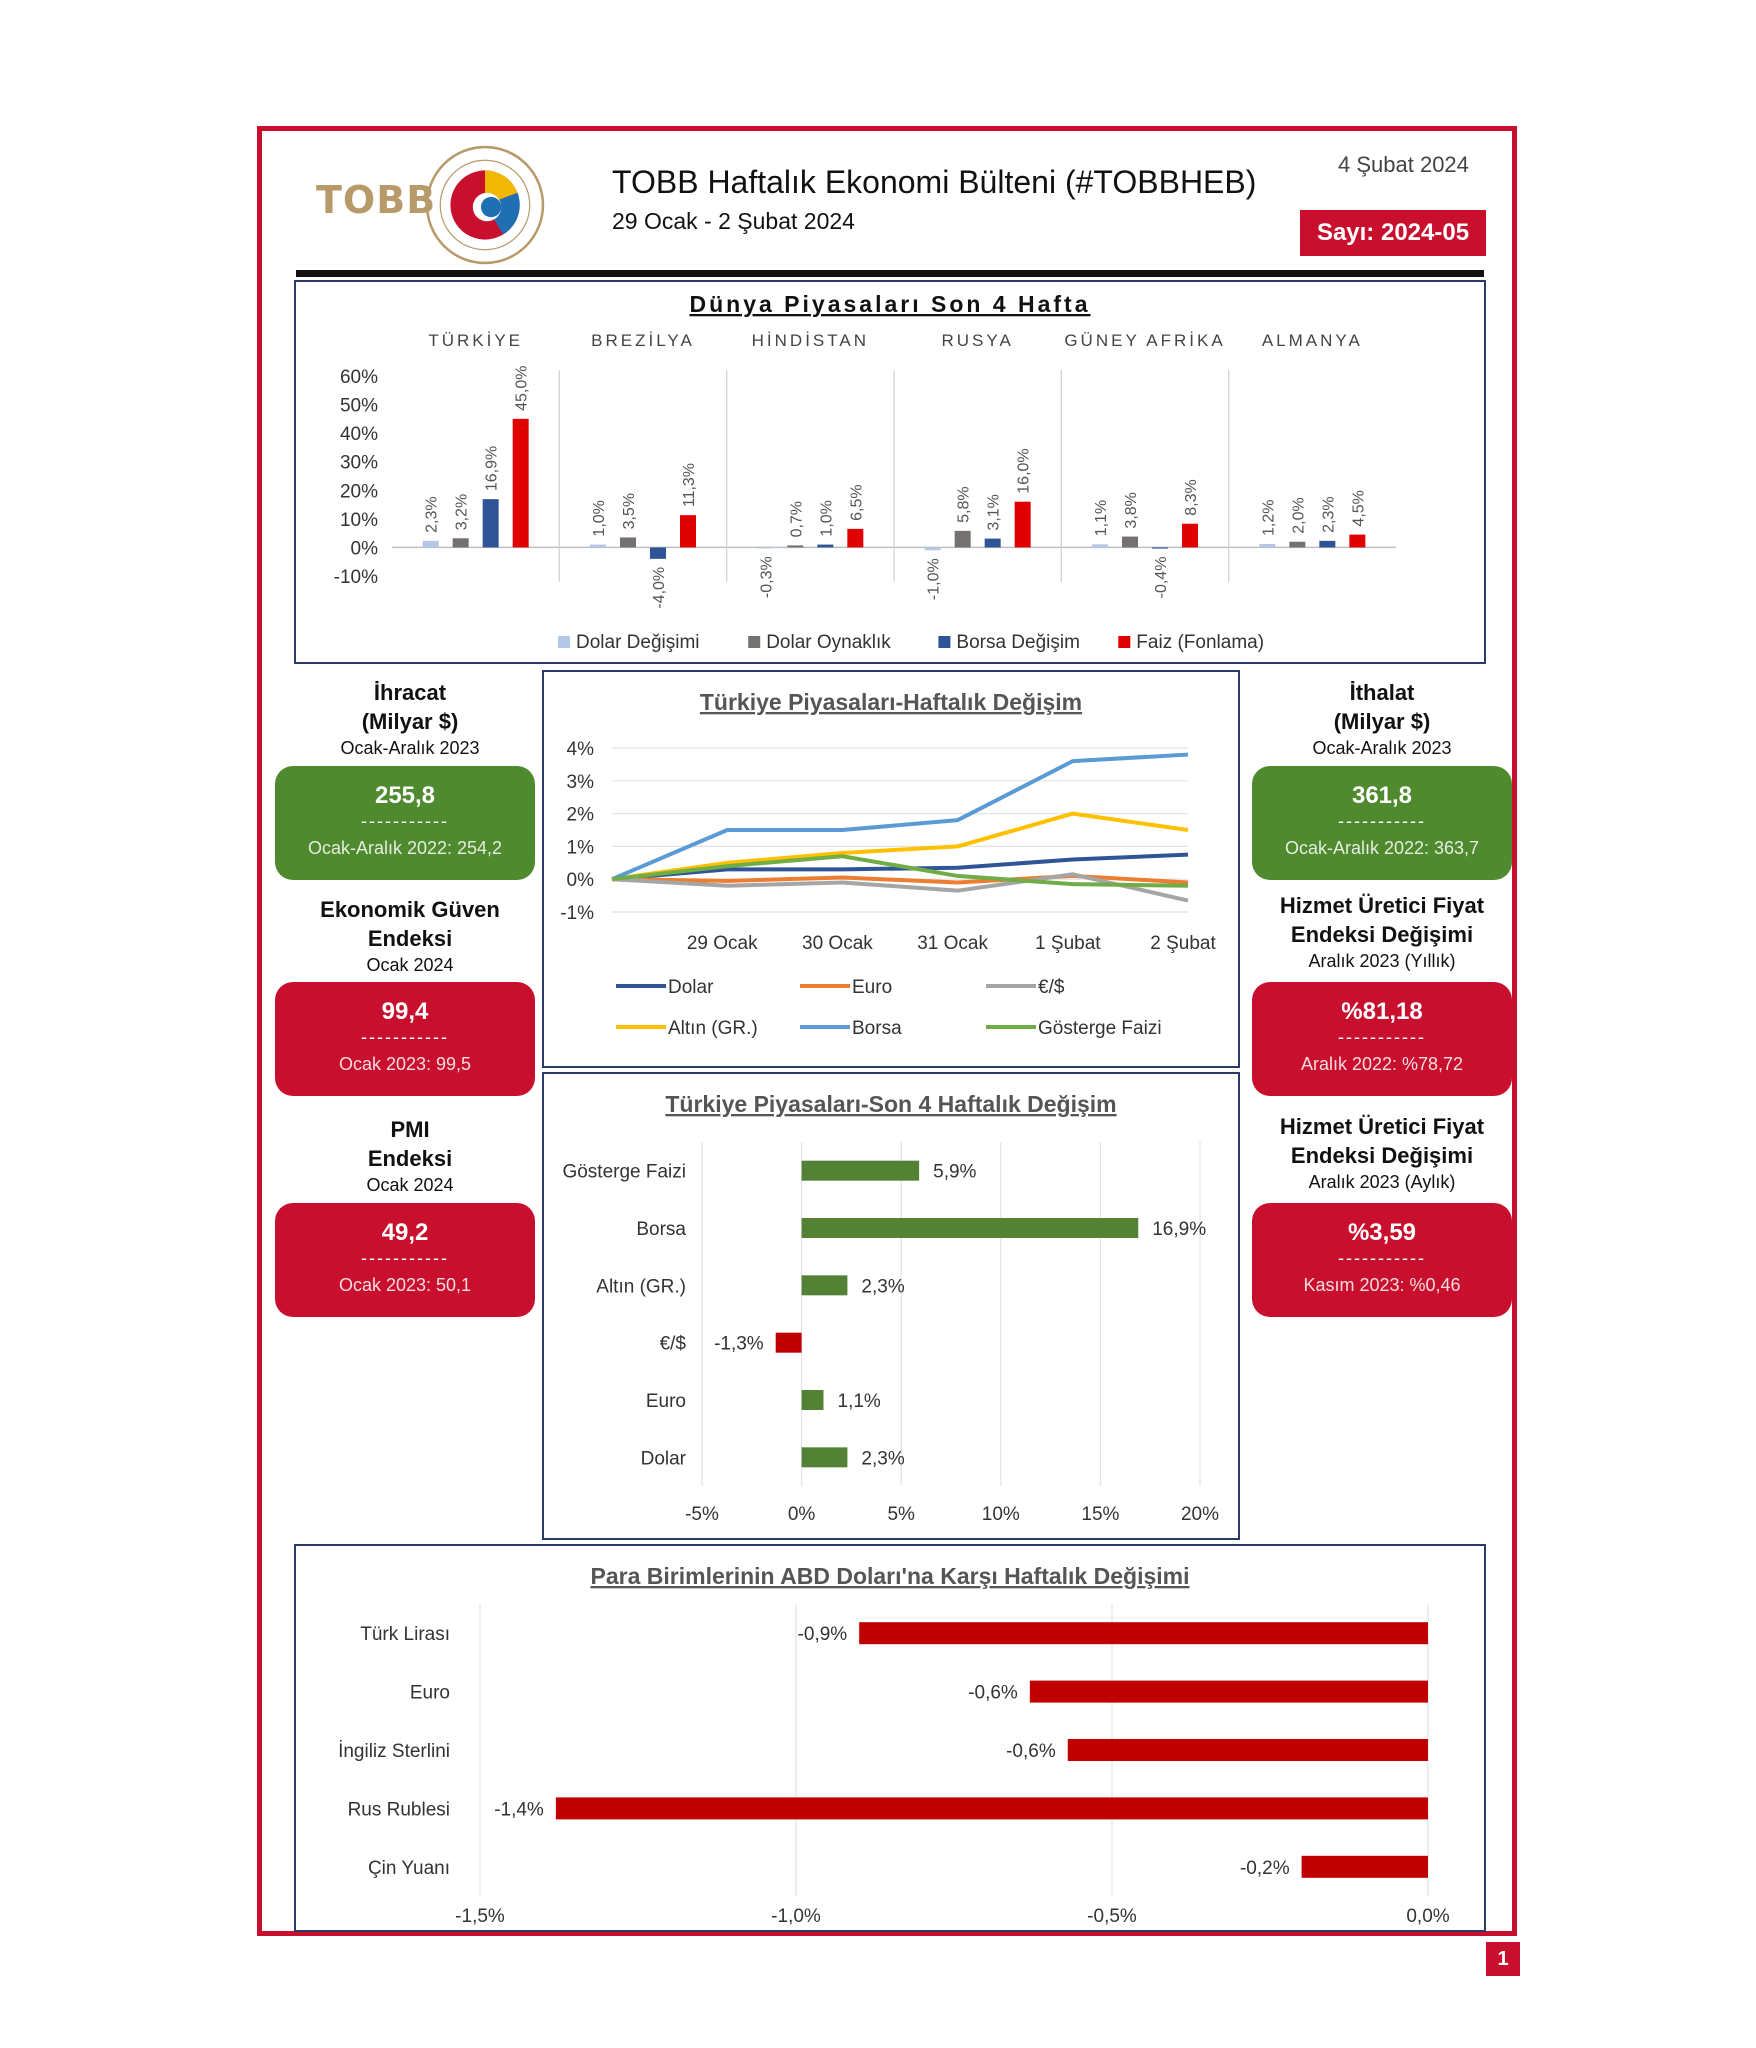 This screenshot has width=1756, height=2048. Describe the element at coordinates (828, 642) in the screenshot. I see `legend-label: Dolar Oynaklık` at that location.